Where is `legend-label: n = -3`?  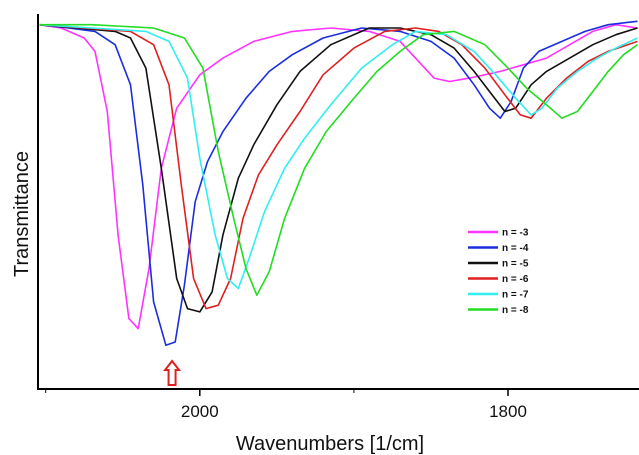 legend-label: n = -3 is located at coordinates (515, 233).